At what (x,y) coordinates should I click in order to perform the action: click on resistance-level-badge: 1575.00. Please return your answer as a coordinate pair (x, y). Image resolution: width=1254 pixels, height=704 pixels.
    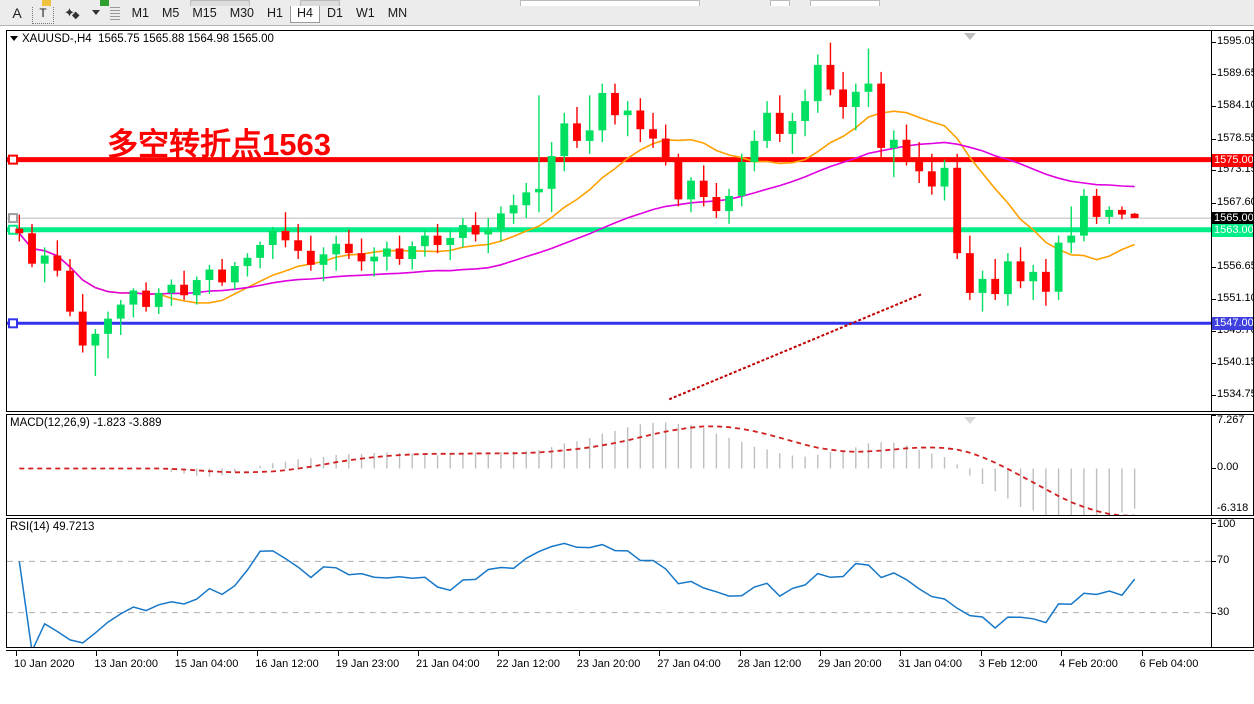
    Looking at the image, I should click on (1232, 160).